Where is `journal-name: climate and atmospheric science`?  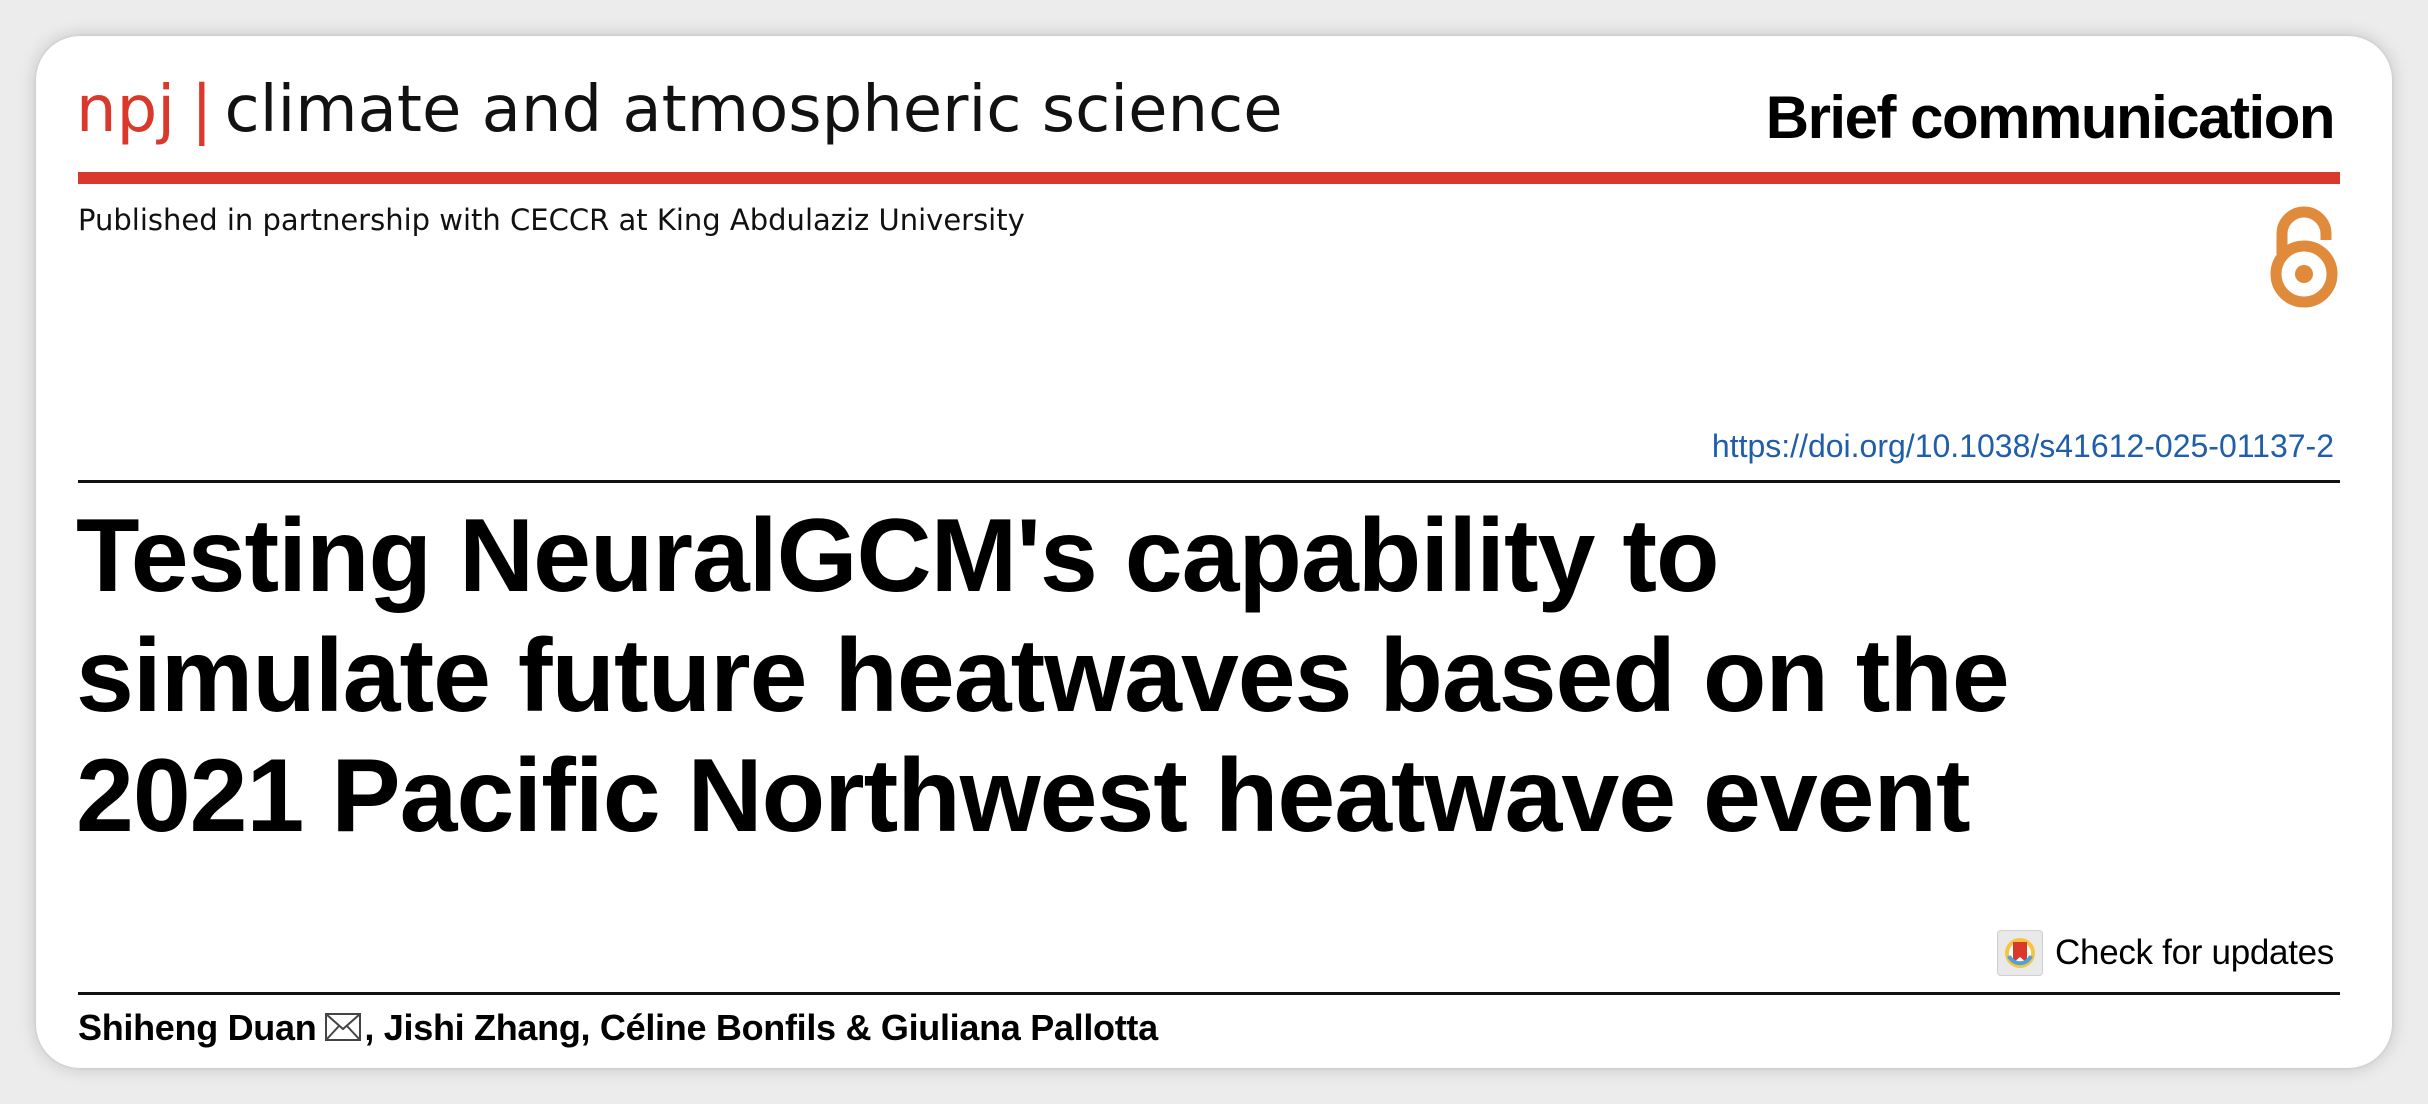
journal-name: climate and atmospheric science is located at coordinates (753, 110).